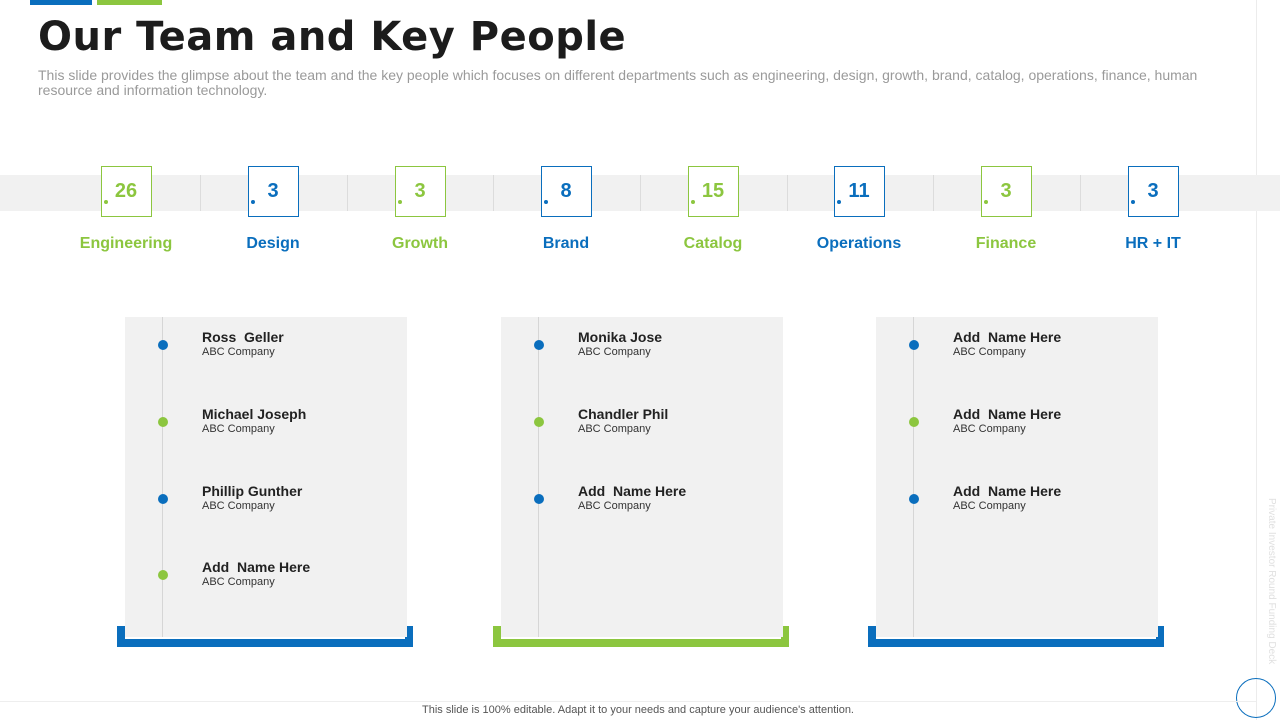  I want to click on department-count-box: 11, so click(859, 191).